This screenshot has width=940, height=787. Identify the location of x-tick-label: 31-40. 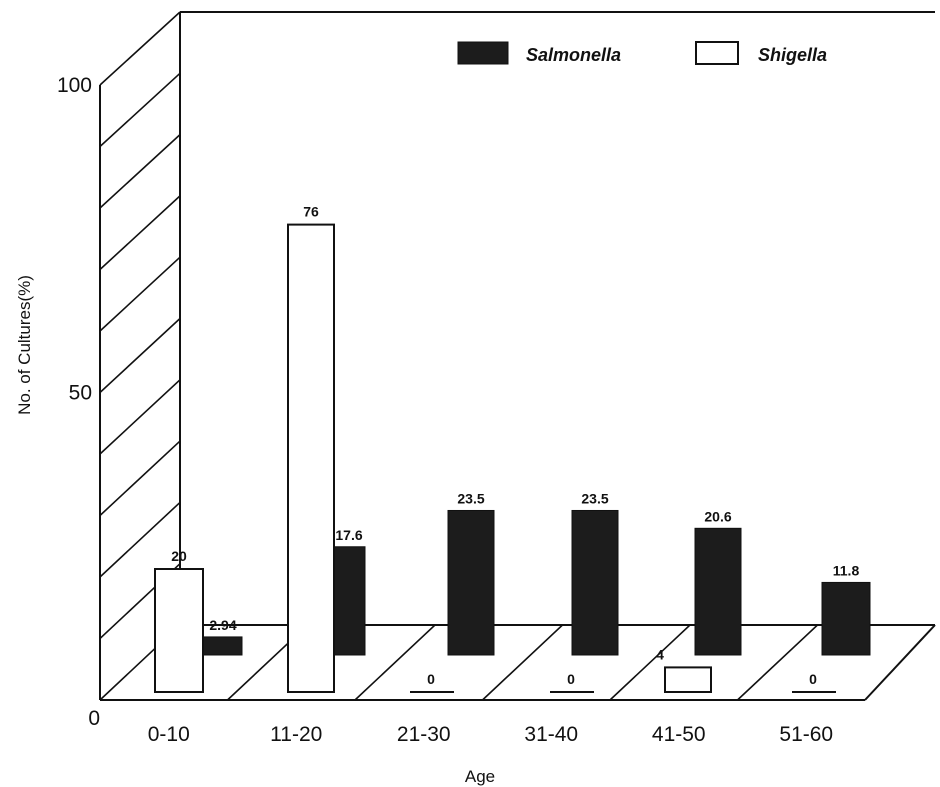
(551, 734).